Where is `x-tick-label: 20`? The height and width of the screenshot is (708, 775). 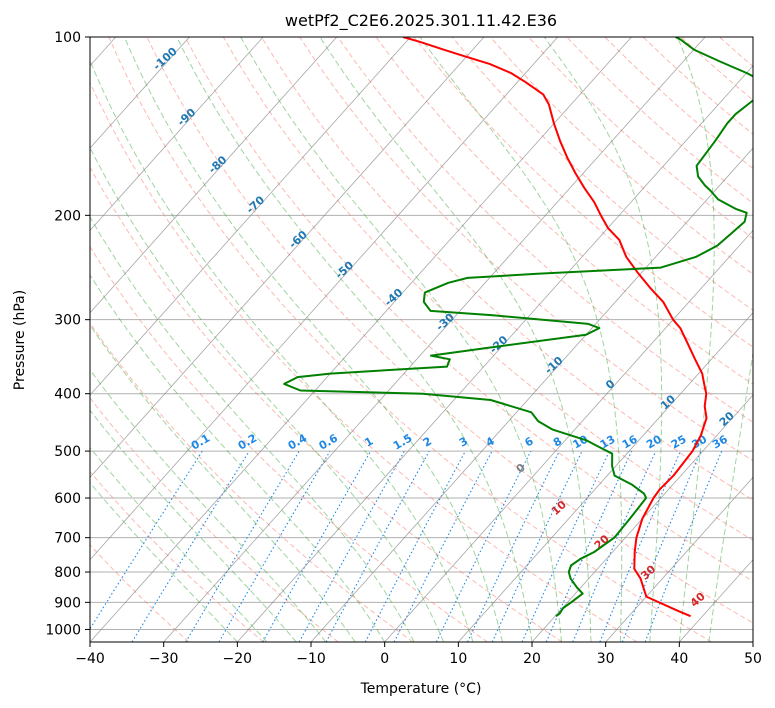 x-tick-label: 20 is located at coordinates (532, 659).